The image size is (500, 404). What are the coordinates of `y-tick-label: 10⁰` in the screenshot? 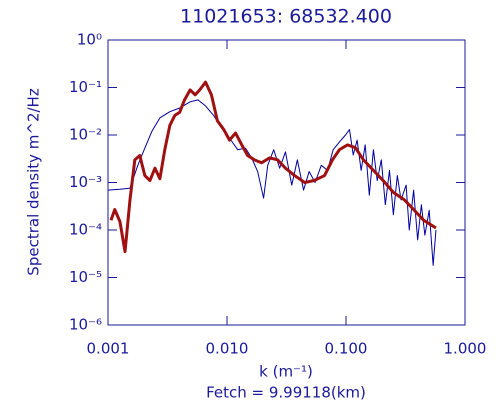 It's located at (89, 40).